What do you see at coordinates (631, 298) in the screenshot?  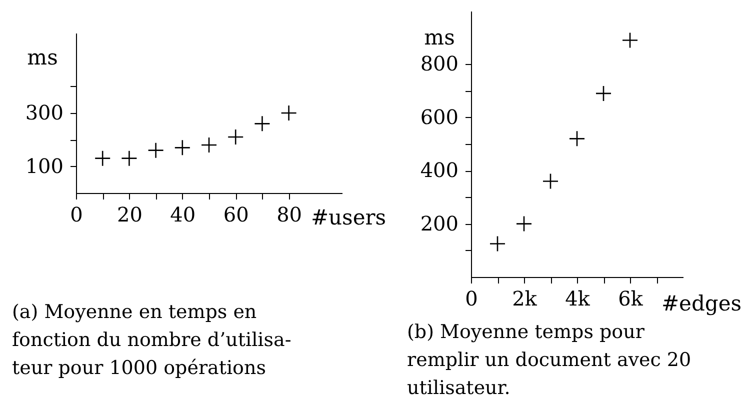 I see `x-tick-label: 6k` at bounding box center [631, 298].